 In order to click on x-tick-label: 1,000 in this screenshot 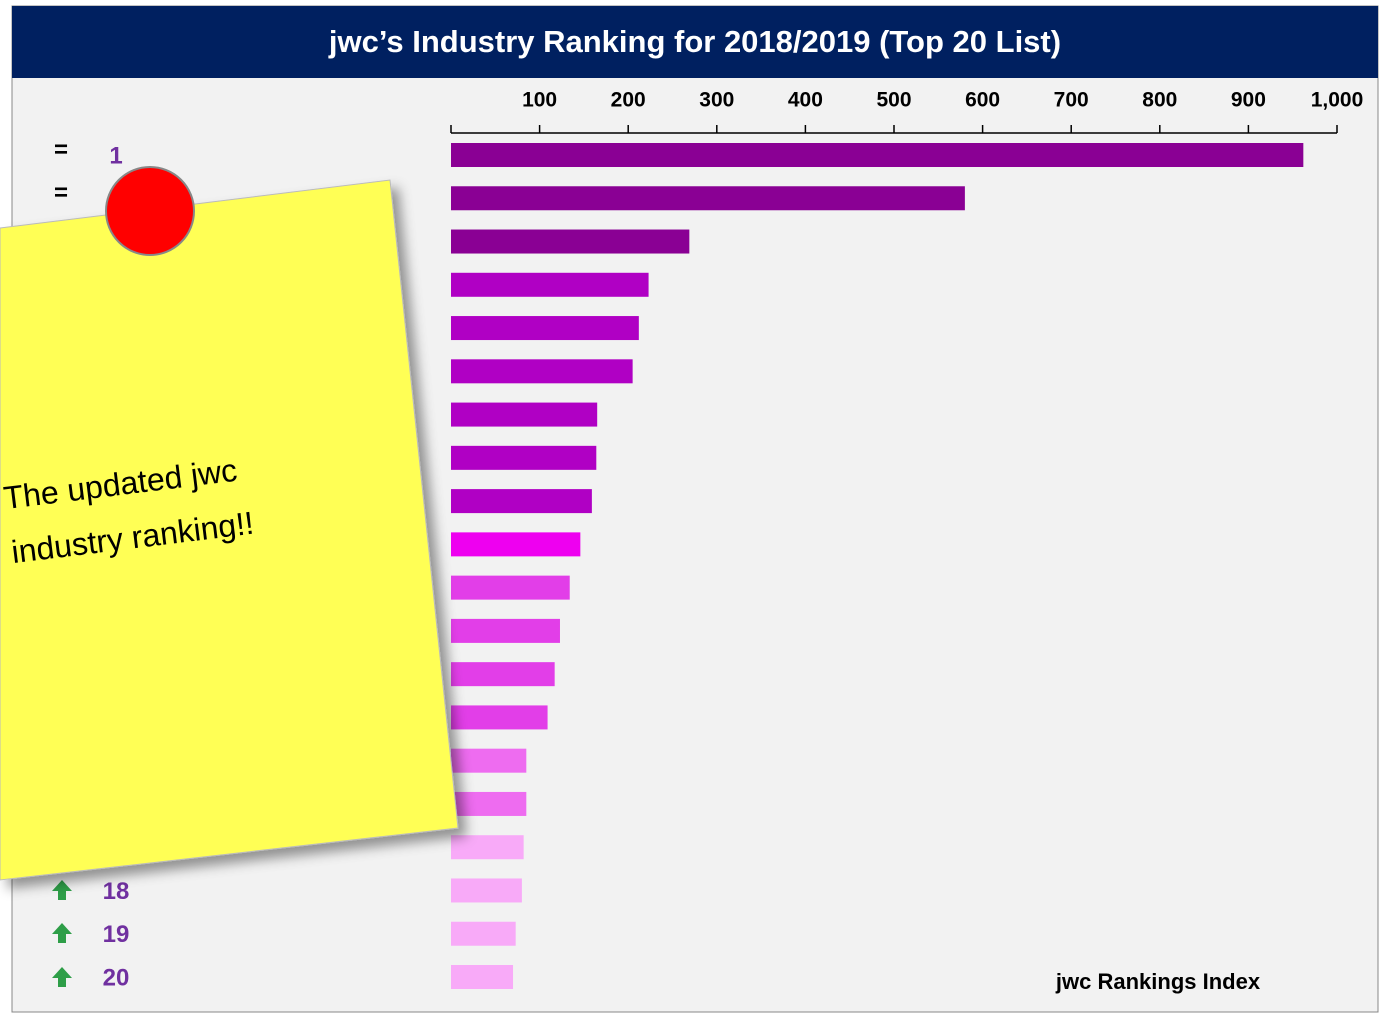, I will do `click(1337, 100)`.